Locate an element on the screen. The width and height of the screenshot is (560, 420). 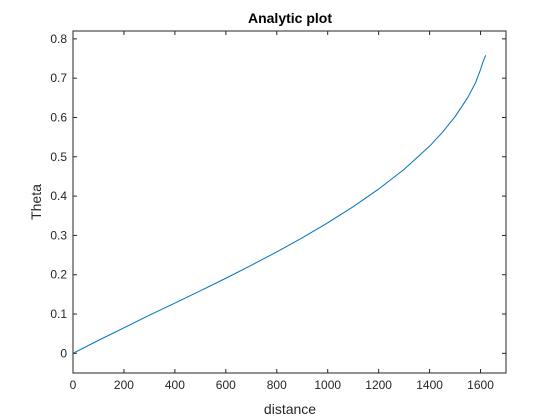
y-axis-label: Theta is located at coordinates (36, 202).